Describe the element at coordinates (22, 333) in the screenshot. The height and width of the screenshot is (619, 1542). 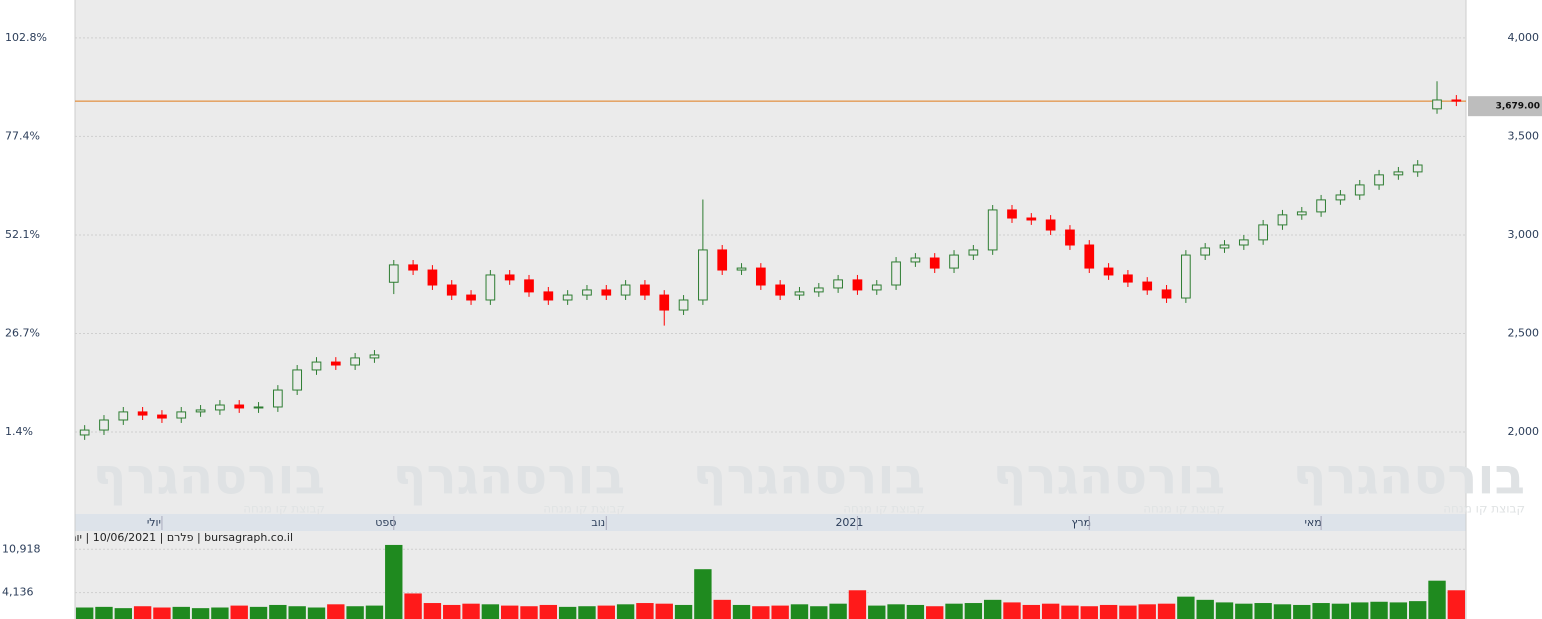
I see `y2-tick-label: 26.7%` at that location.